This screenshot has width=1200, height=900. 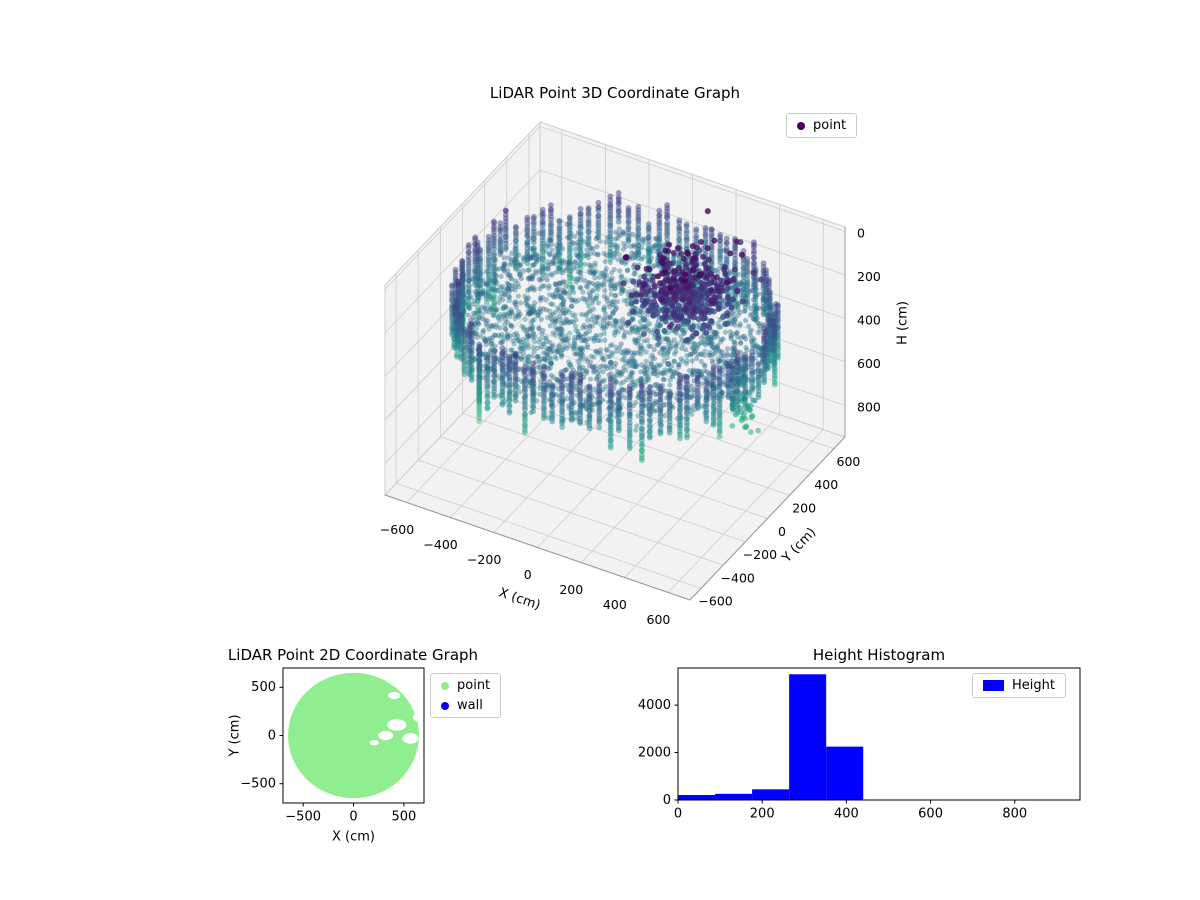 I want to click on chart3d-legend: point, so click(x=822, y=125).